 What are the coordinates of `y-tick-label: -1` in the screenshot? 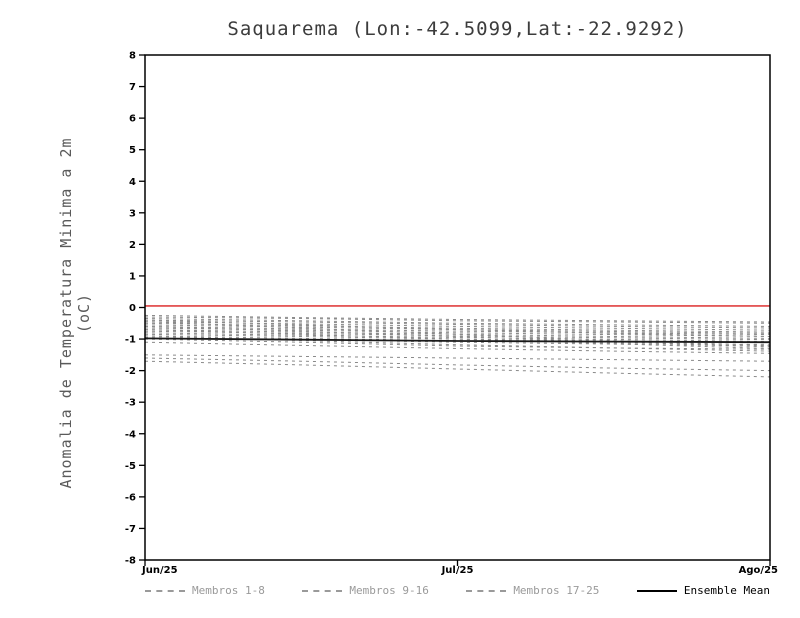 It's located at (130, 340).